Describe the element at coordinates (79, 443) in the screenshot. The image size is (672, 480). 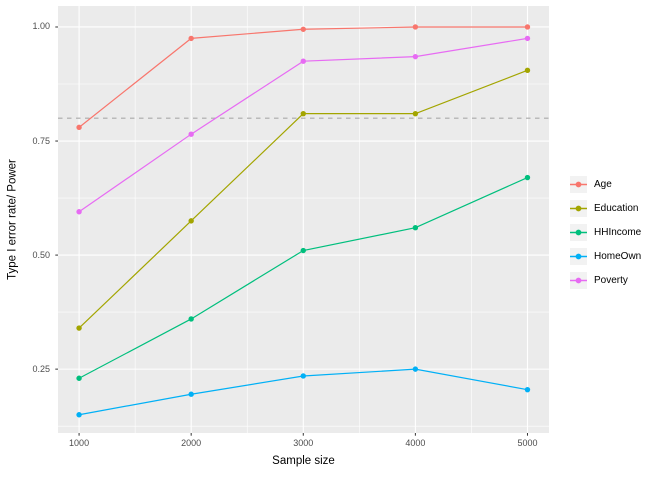
I see `x-tick-label: 1000` at that location.